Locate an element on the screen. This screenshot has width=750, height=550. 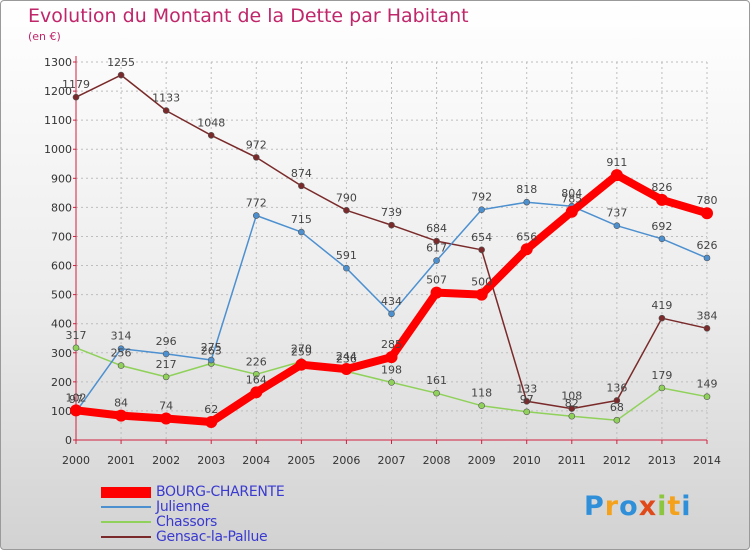
x-tick-label: 2003 is located at coordinates (211, 460).